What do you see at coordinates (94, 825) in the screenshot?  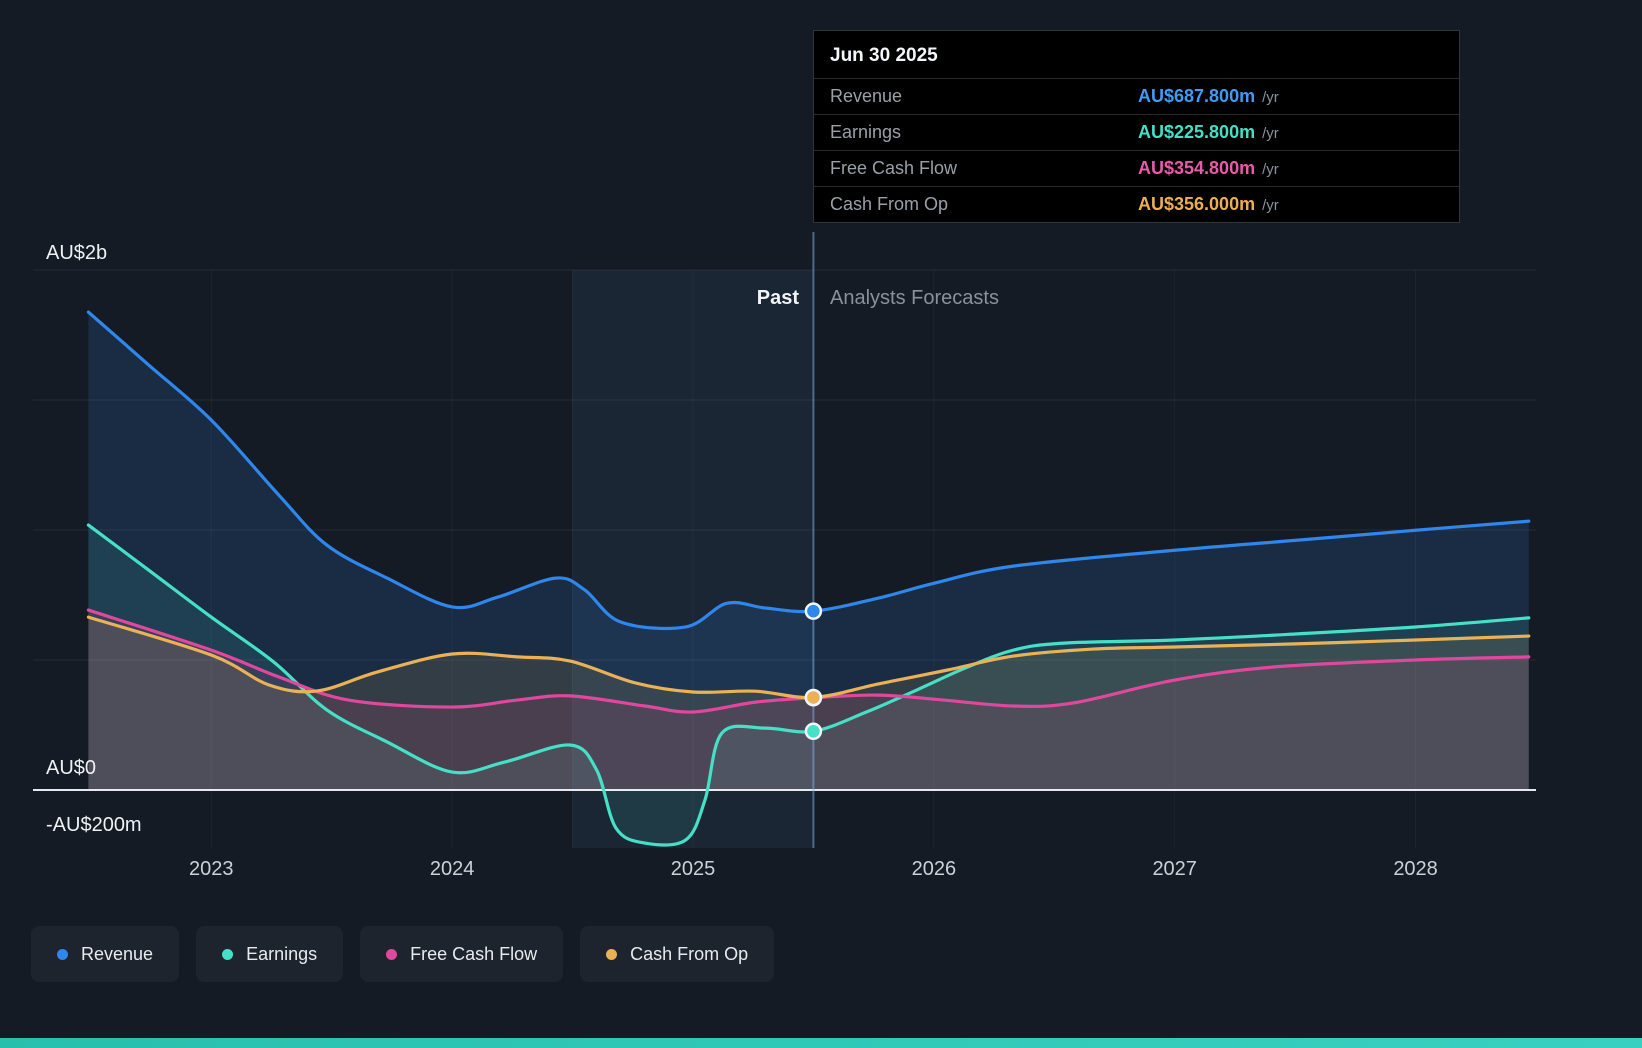 I see `y-axis-label-neg200m: -AU$200m` at bounding box center [94, 825].